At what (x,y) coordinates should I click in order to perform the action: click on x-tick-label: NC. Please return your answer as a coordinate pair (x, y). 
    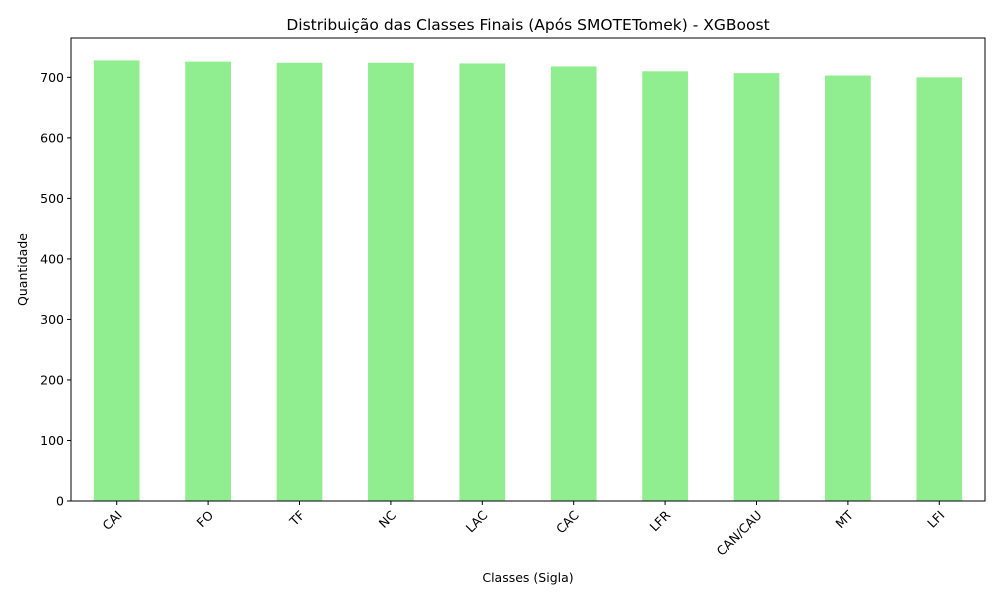
    Looking at the image, I should click on (388, 519).